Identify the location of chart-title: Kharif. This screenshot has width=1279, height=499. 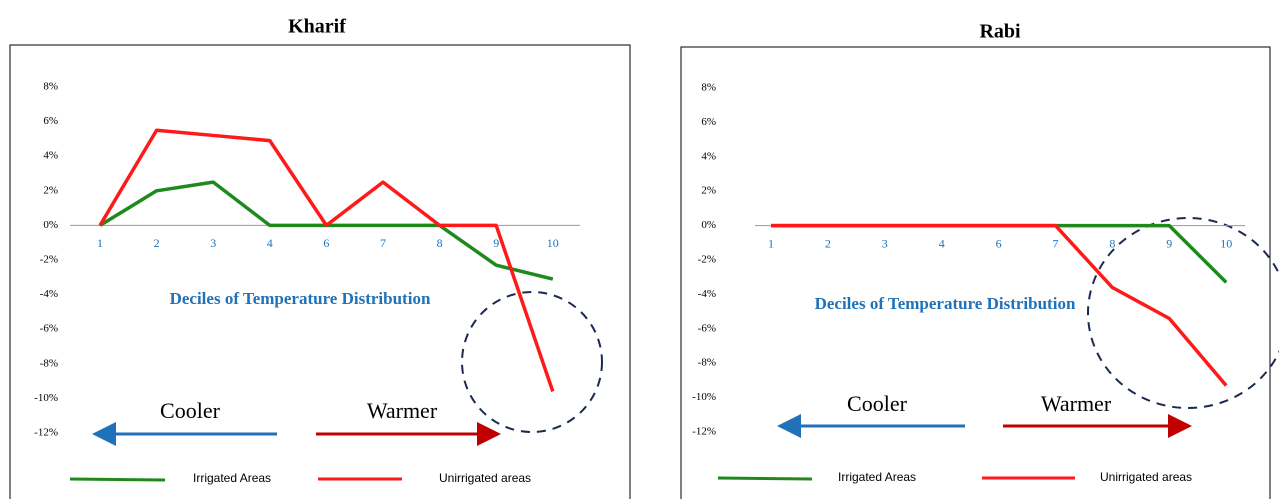
(317, 27).